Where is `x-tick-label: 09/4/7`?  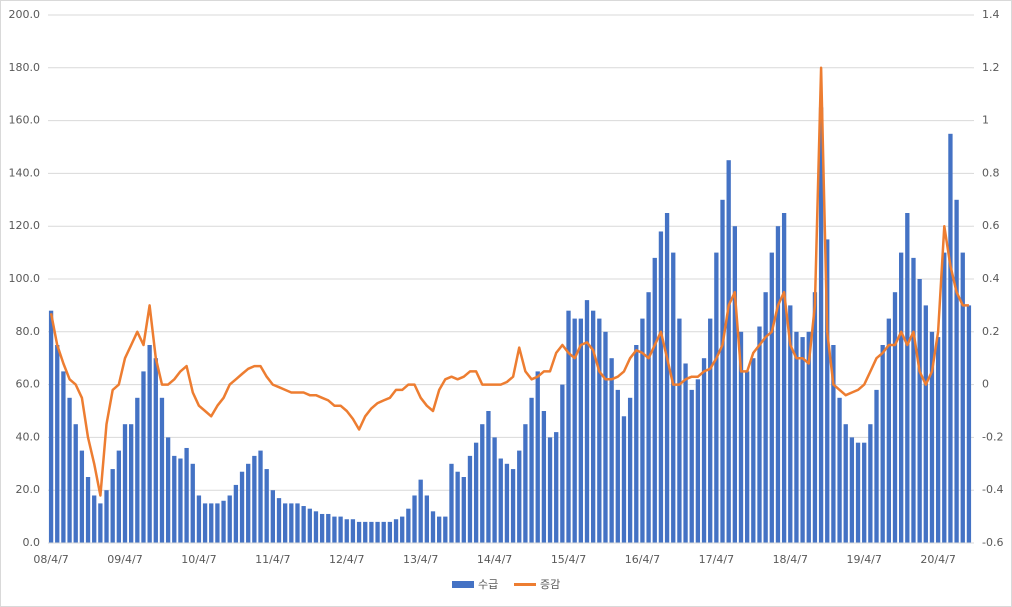 x-tick-label: 09/4/7 is located at coordinates (124, 559).